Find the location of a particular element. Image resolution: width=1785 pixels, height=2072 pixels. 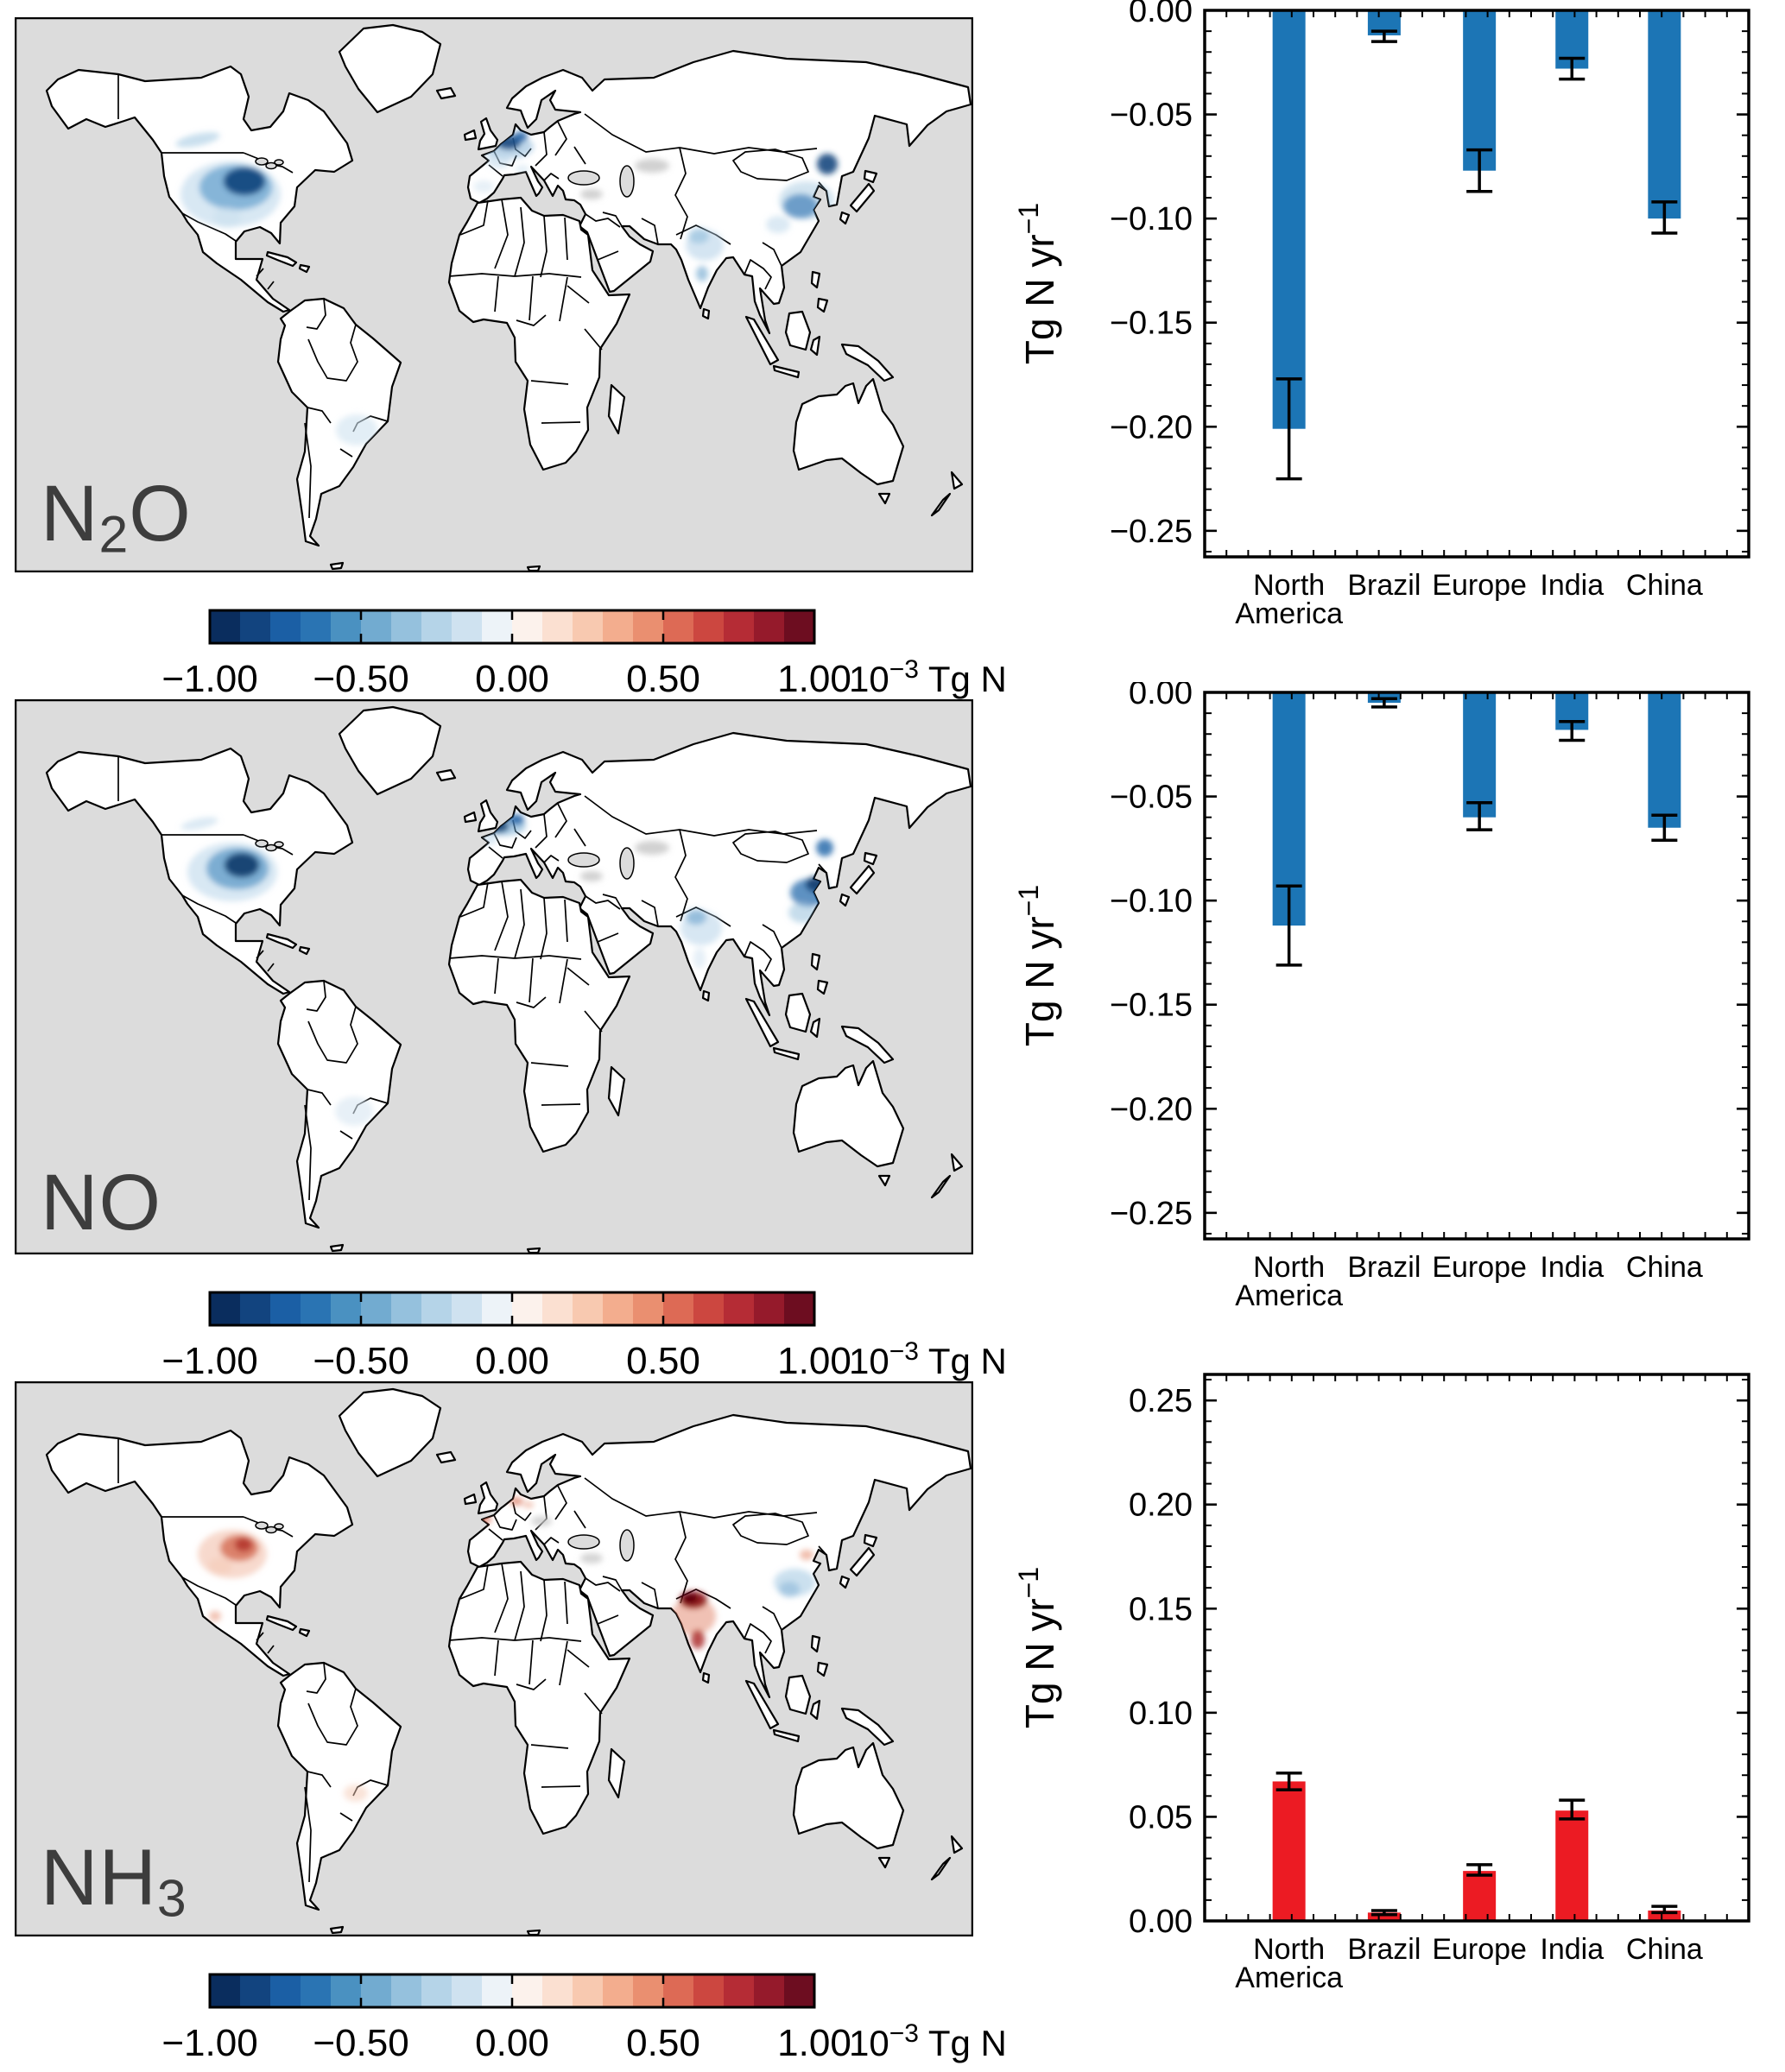

y-tick-label: −0.10 is located at coordinates (1151, 901).